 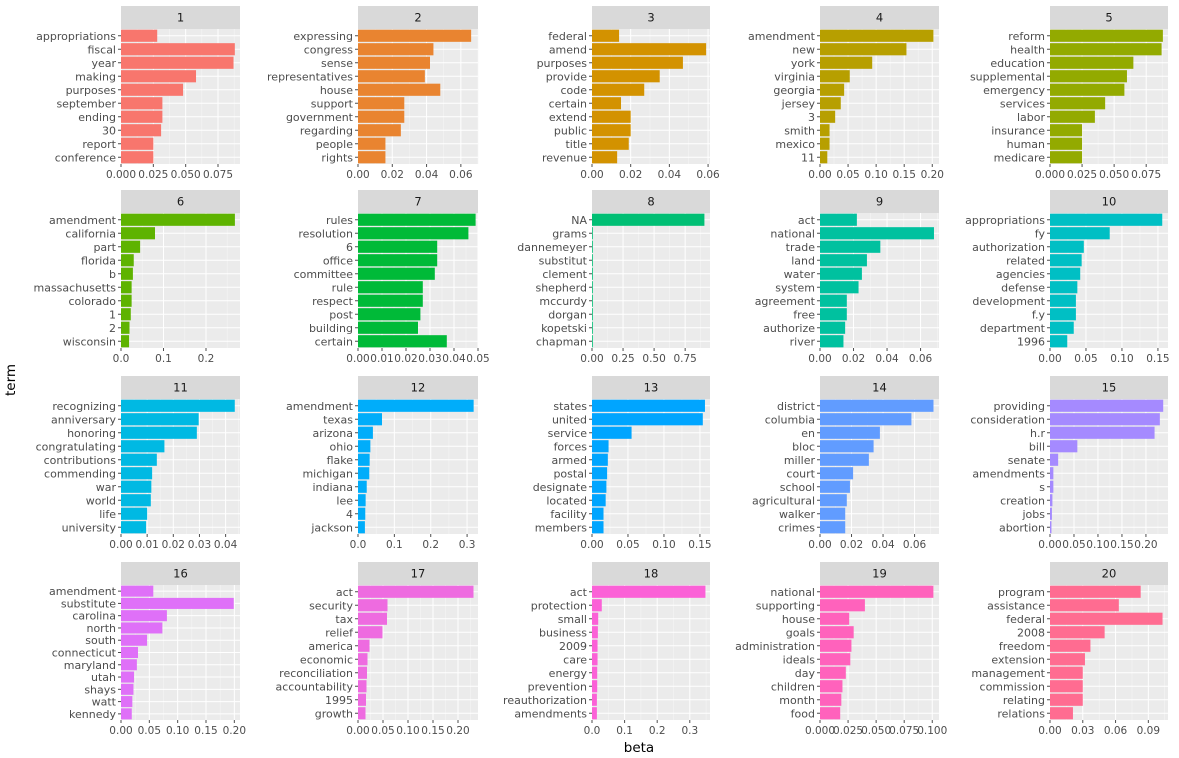 I want to click on bar-commission, so click(x=1066, y=686).